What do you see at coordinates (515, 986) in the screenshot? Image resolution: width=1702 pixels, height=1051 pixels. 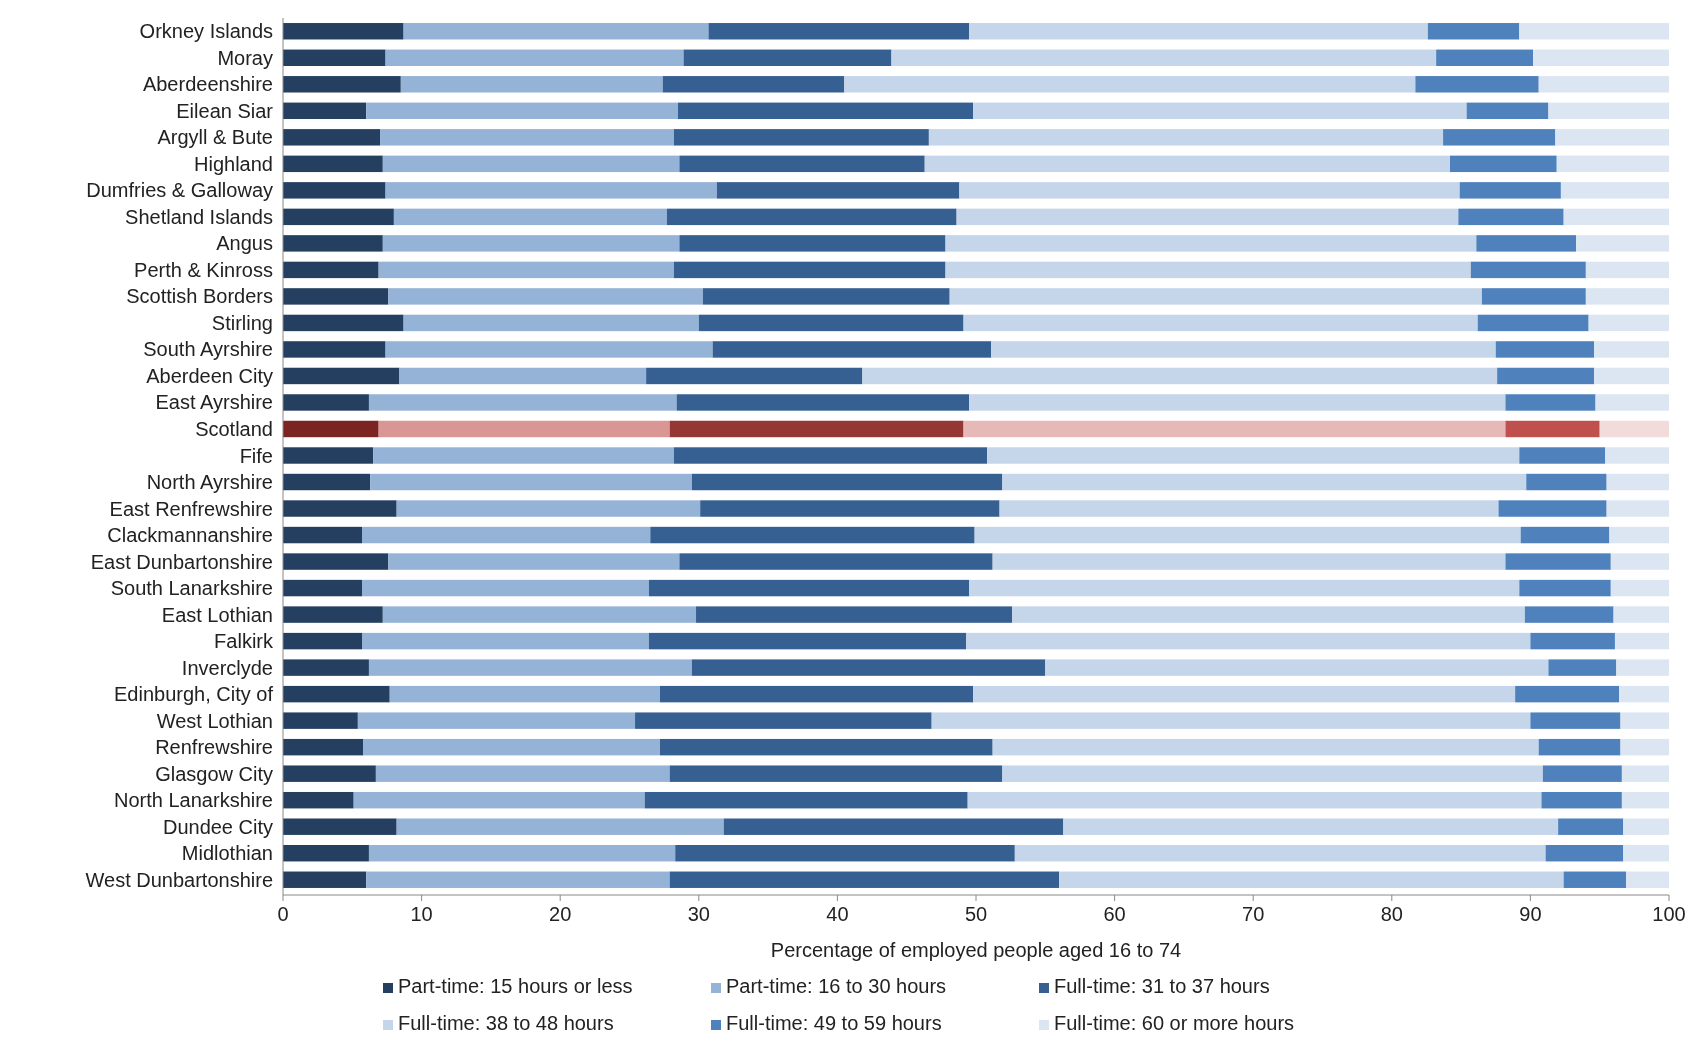 I see `legend-label: Part-time: 15 hours or less` at bounding box center [515, 986].